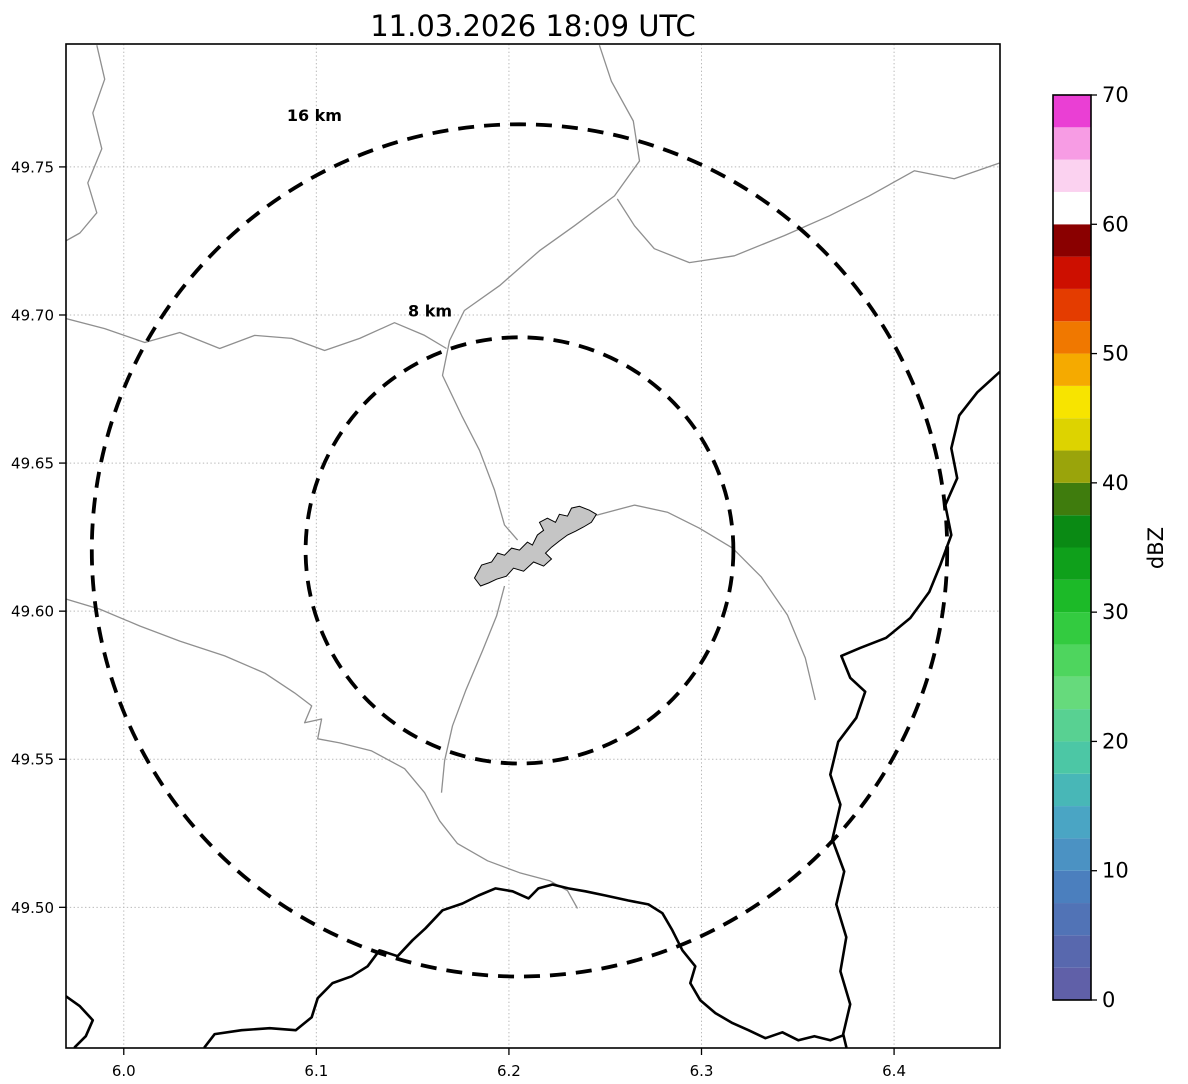  Describe the element at coordinates (1115, 741) in the screenshot. I see `colorbar-tick-label: 20` at that location.